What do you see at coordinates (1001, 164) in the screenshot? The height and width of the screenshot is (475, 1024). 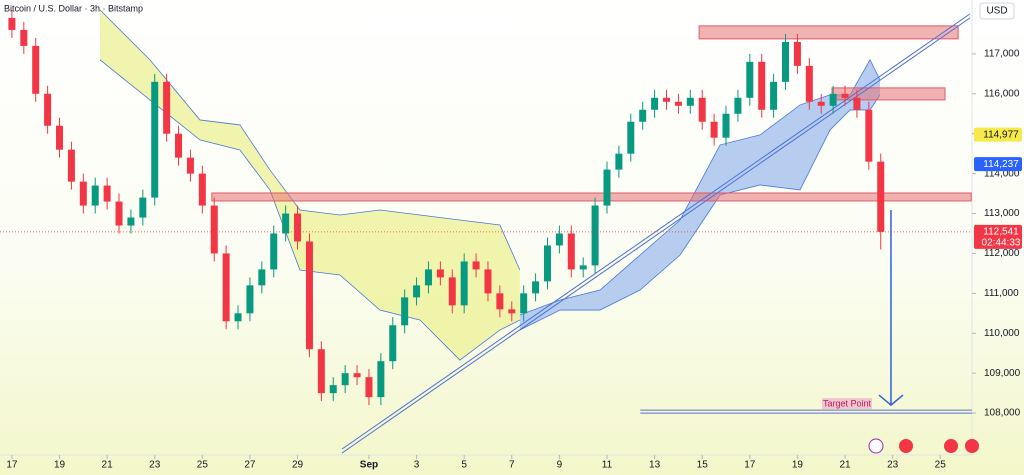 I see `price-label: 114,237` at bounding box center [1001, 164].